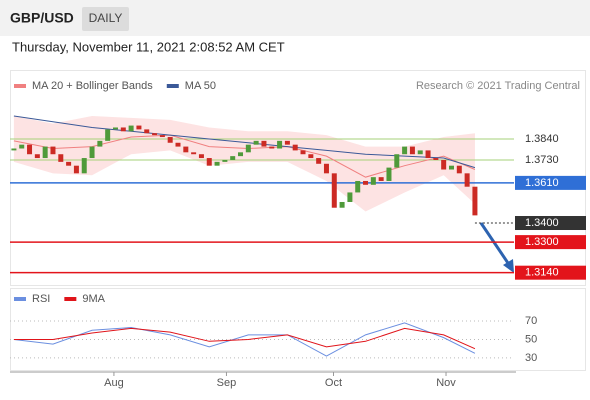 The image size is (590, 400). What do you see at coordinates (42, 18) in the screenshot?
I see `symbol: GBP/USD` at bounding box center [42, 18].